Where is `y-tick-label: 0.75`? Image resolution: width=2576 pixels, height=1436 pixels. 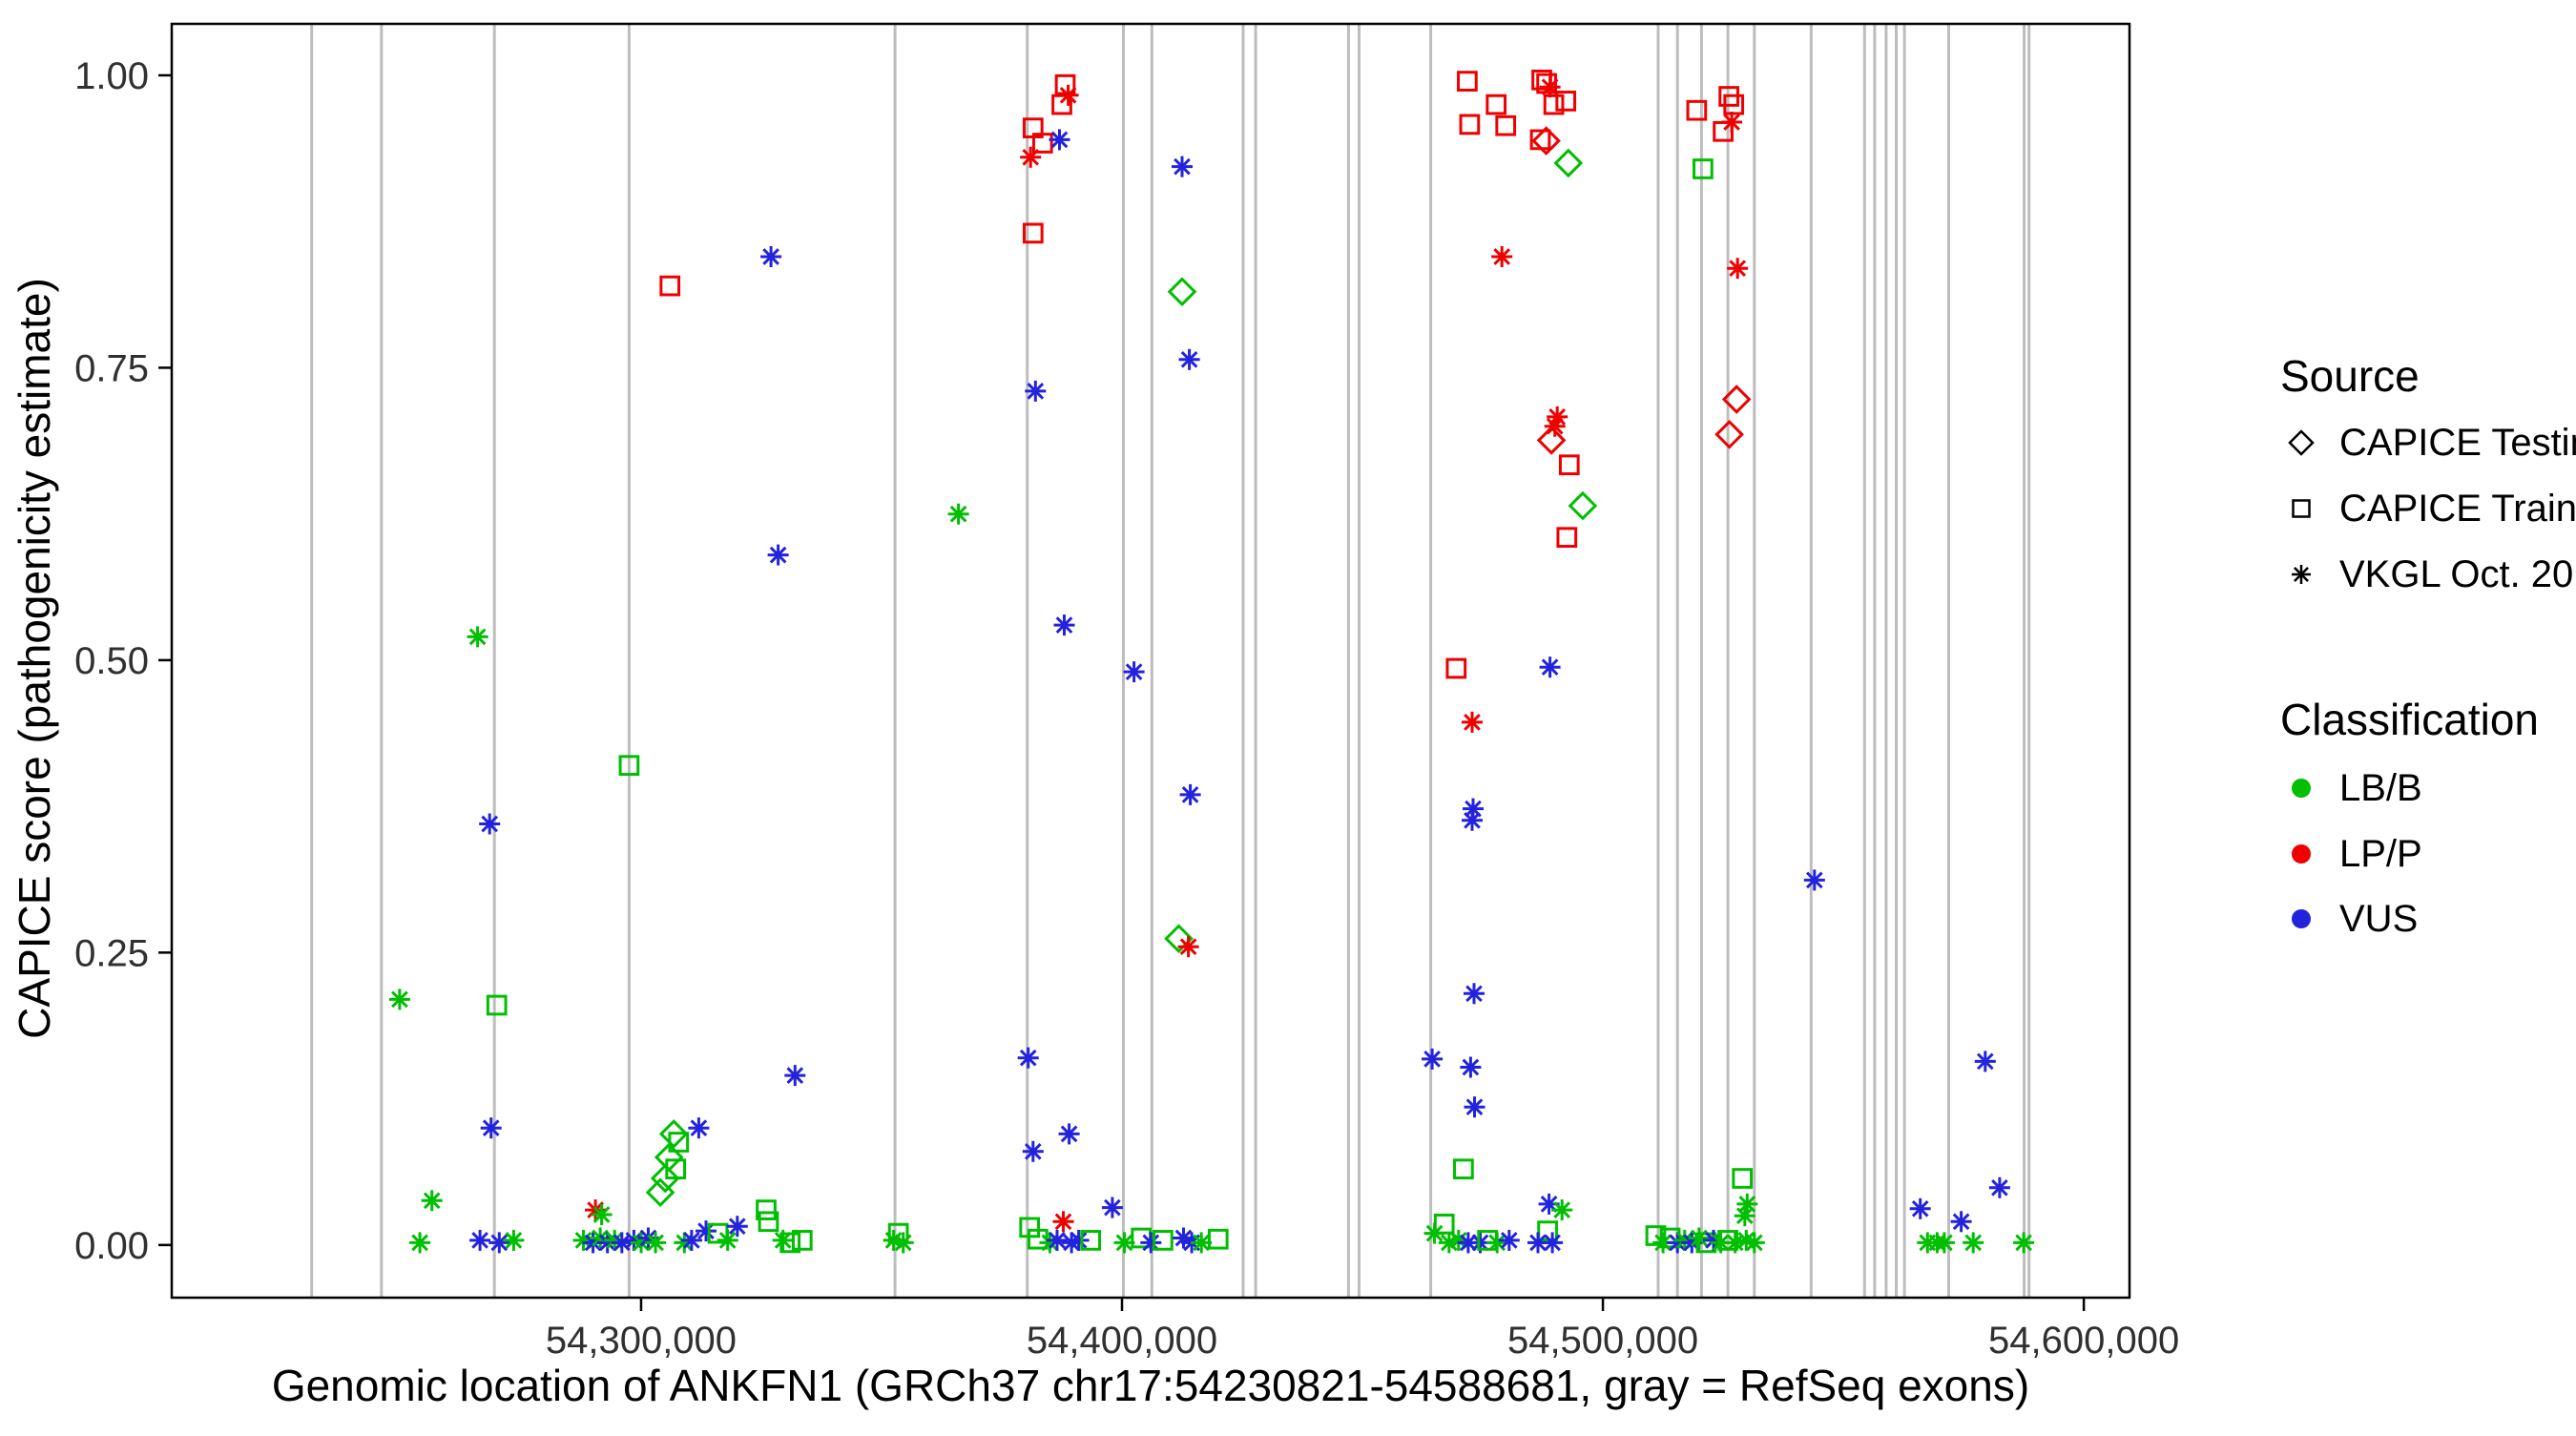
y-tick-label: 0.75 is located at coordinates (111, 368).